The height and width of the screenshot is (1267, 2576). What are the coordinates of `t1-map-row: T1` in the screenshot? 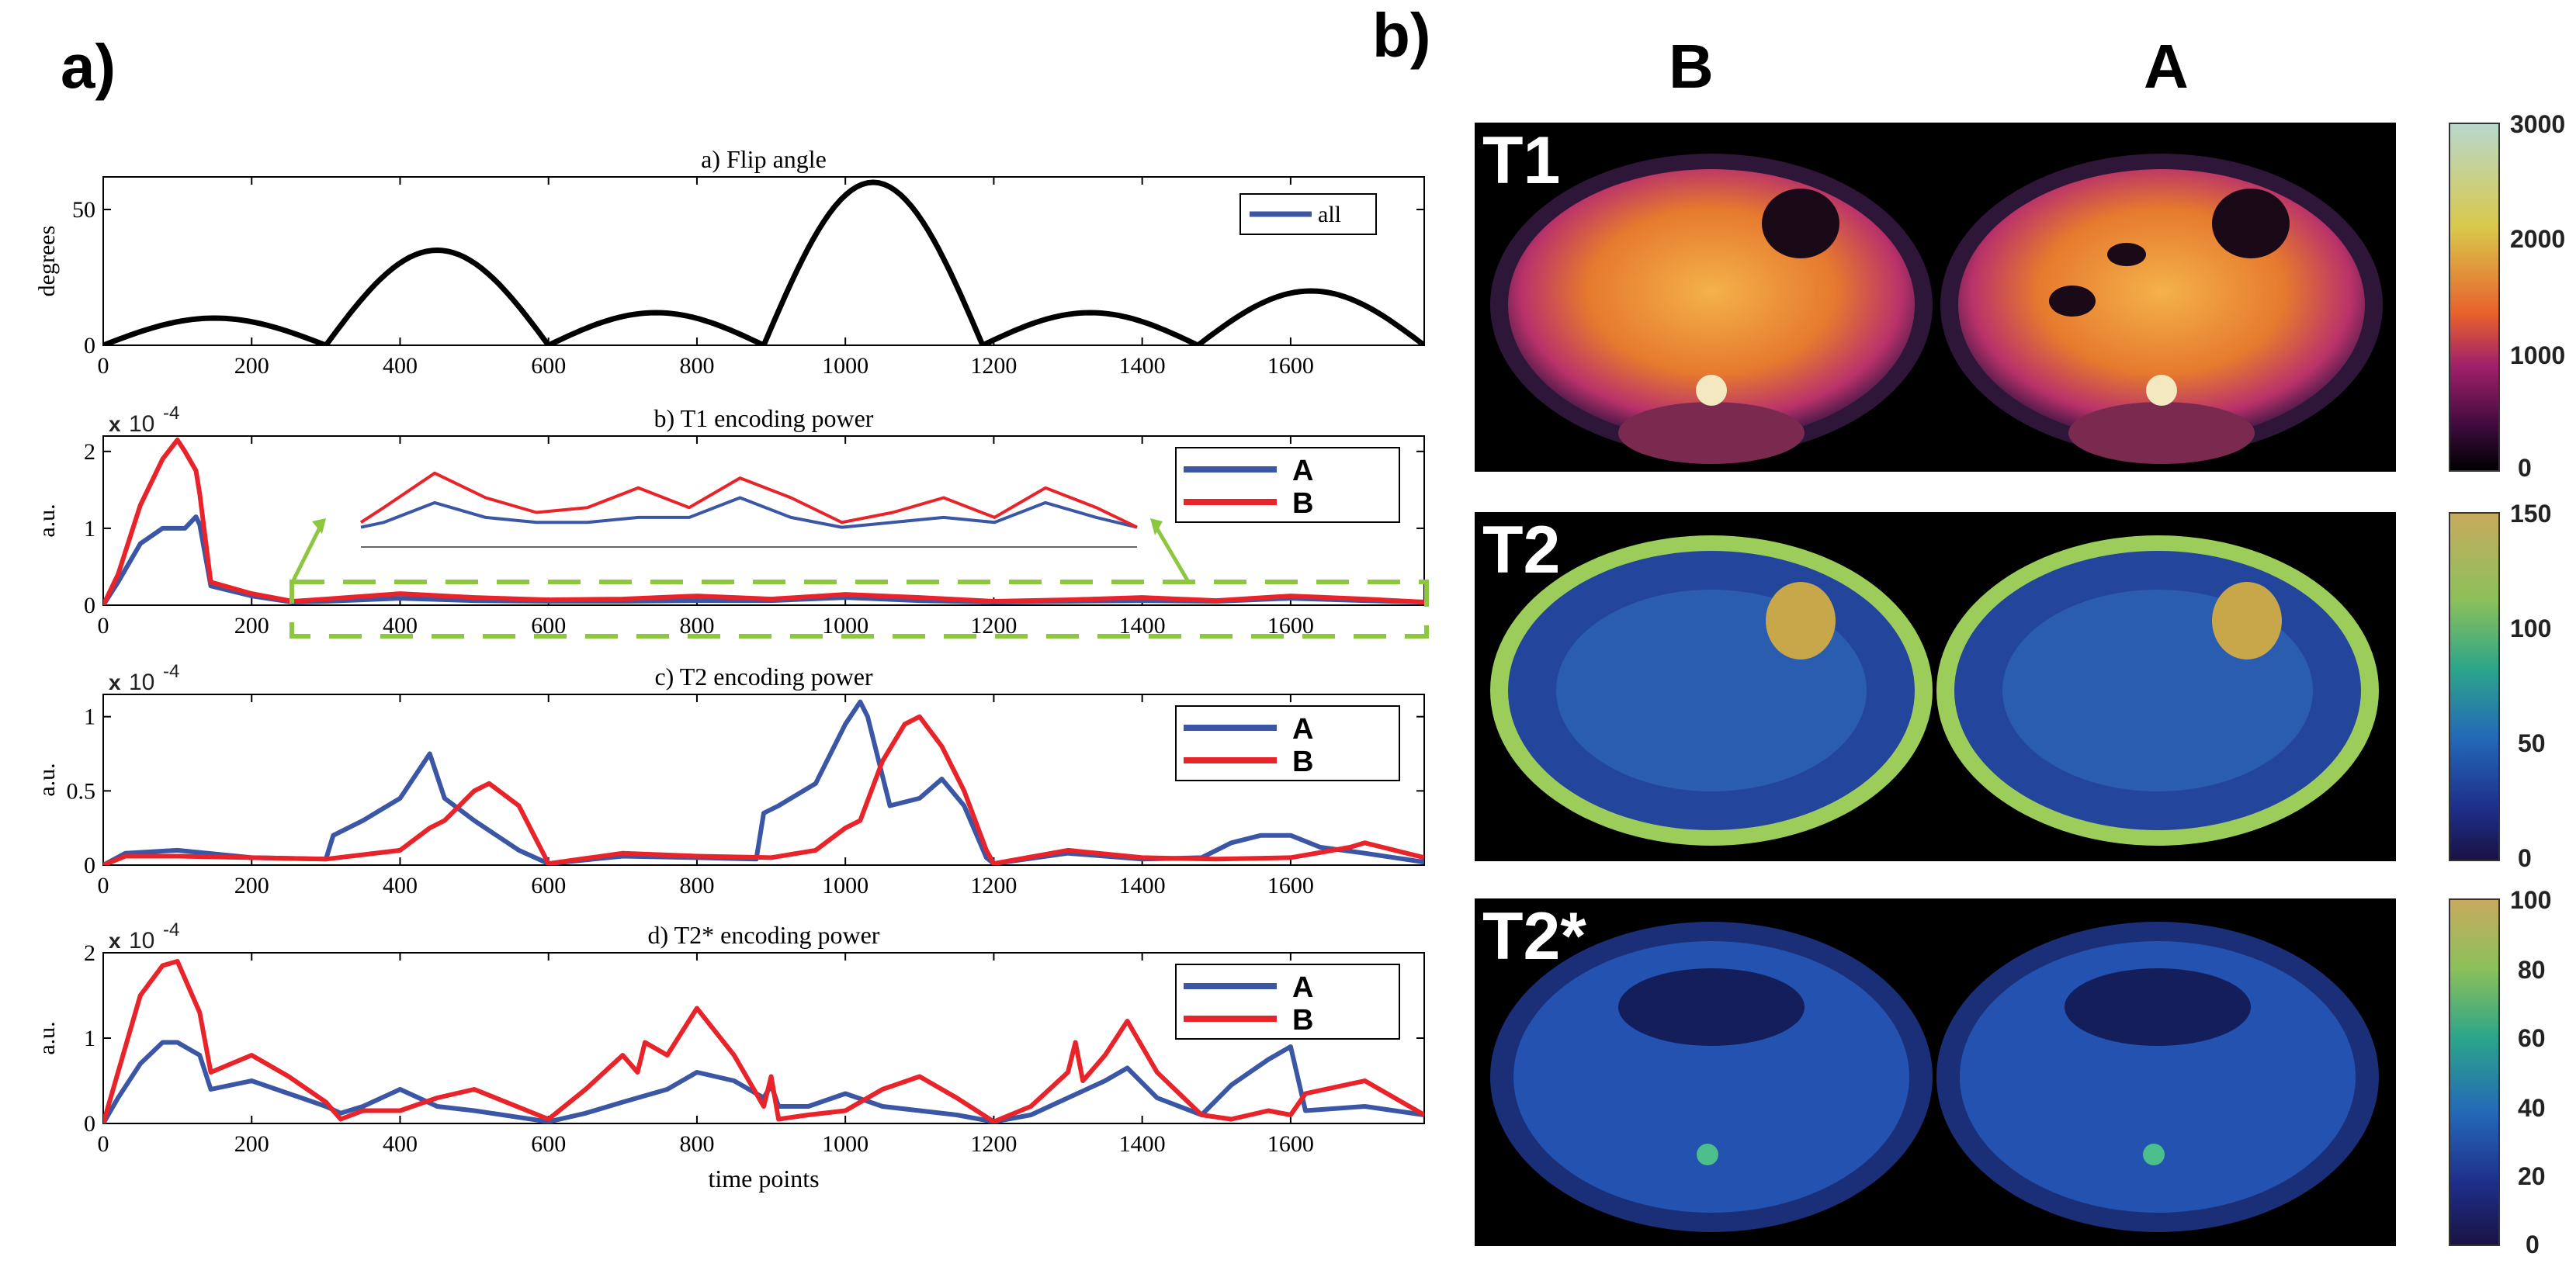 It's located at (1935, 297).